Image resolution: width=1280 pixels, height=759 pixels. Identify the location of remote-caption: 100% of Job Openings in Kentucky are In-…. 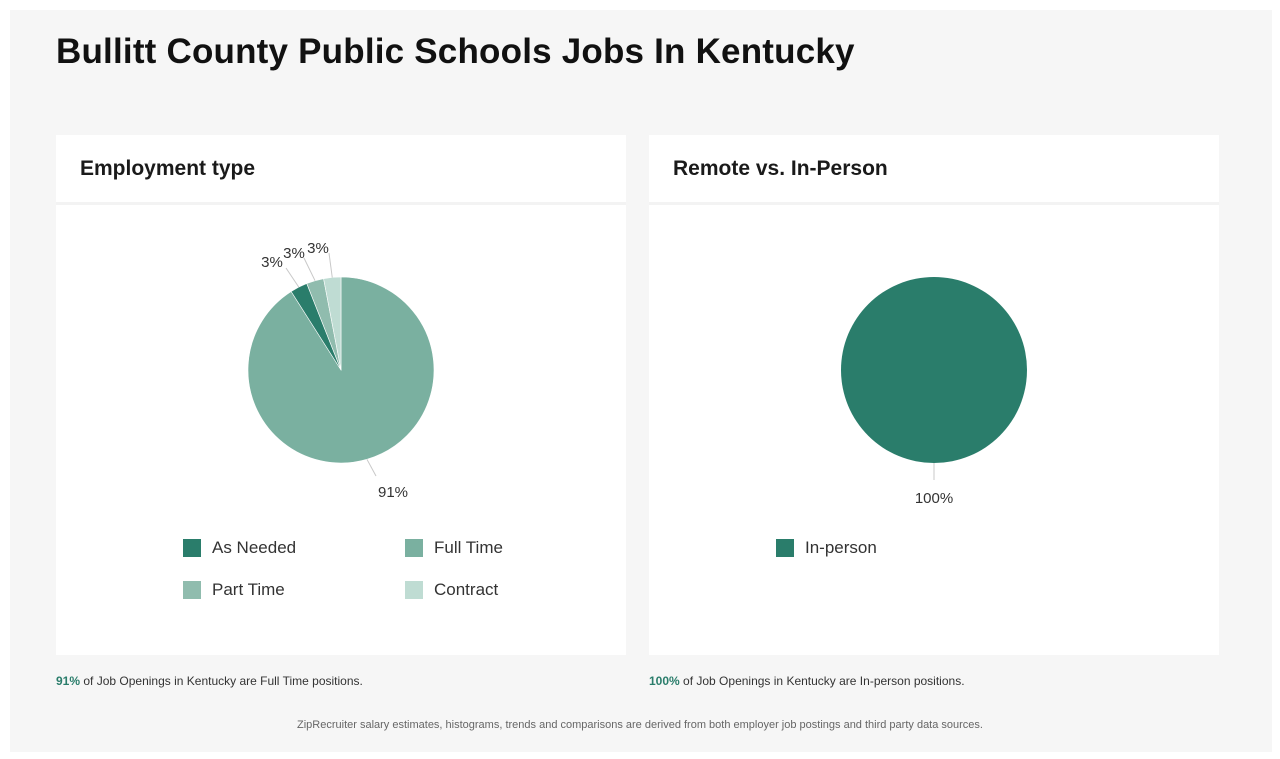
(807, 681).